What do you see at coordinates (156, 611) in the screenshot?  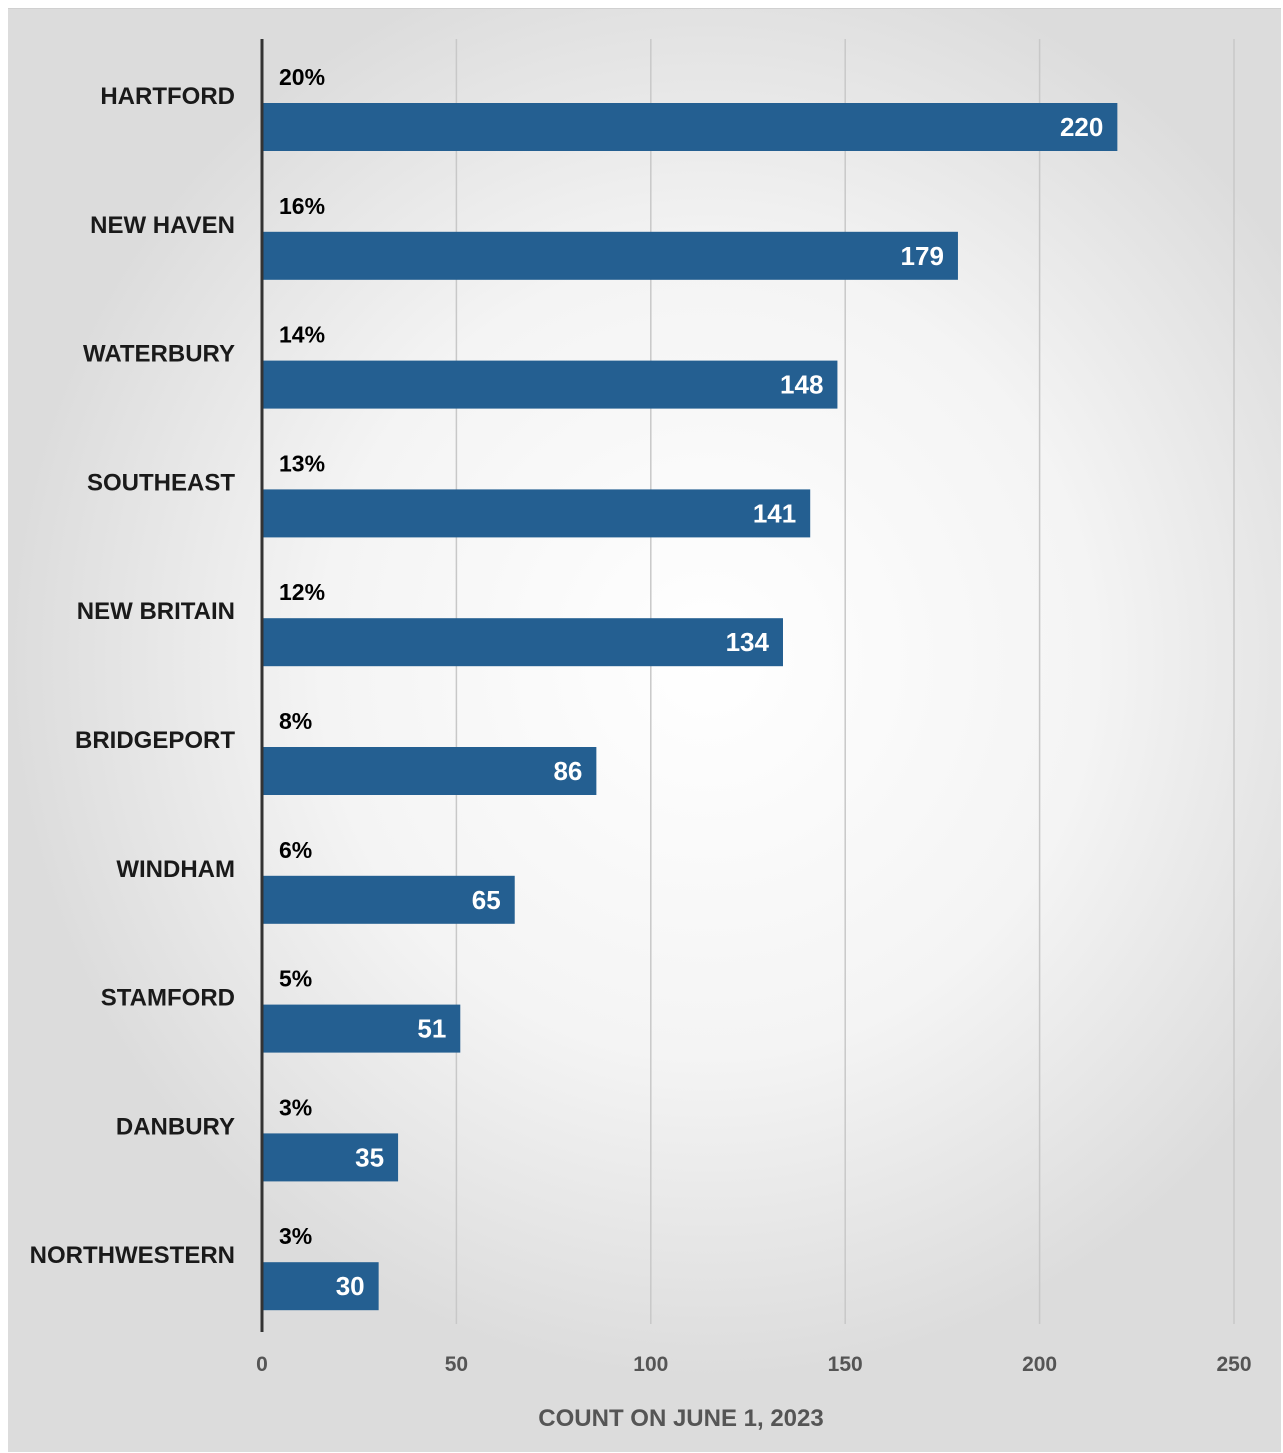 I see `category-label: NEW BRITAIN` at bounding box center [156, 611].